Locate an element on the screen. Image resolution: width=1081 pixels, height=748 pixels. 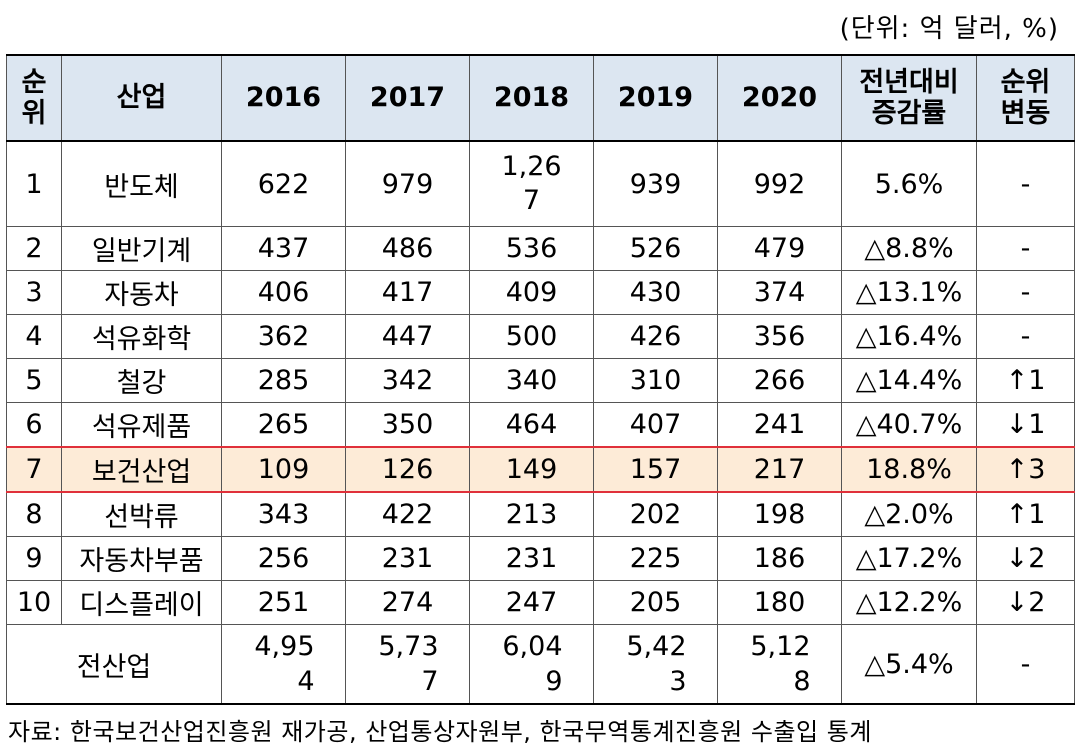
cell-rank-change: ↓2 is located at coordinates (1025, 558).